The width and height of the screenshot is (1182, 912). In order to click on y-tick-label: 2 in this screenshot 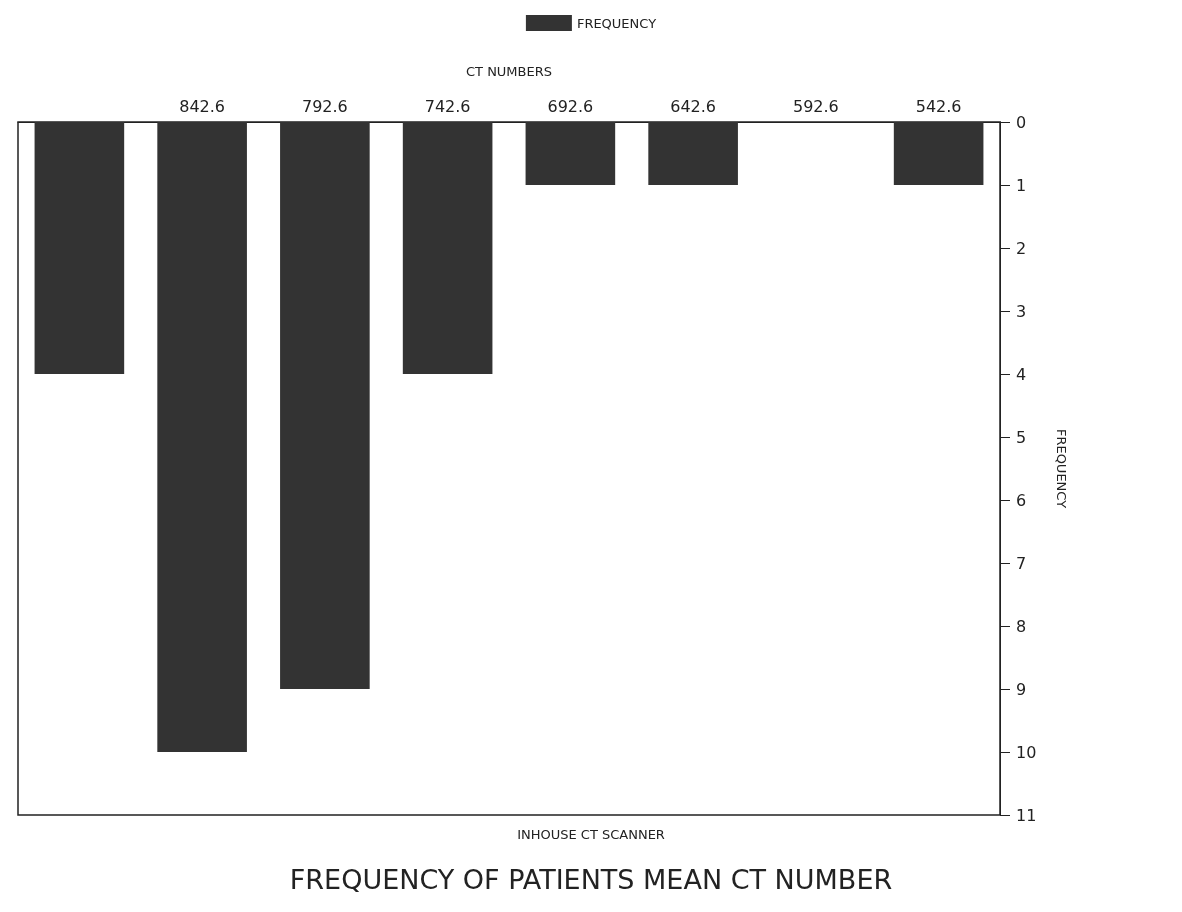, I will do `click(1021, 248)`.